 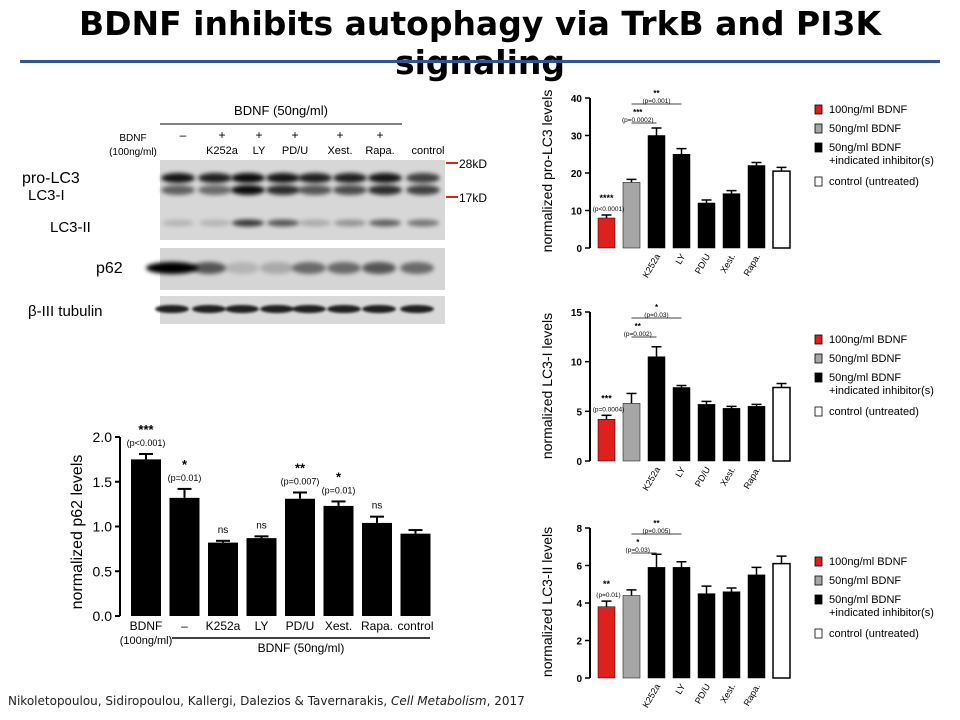 I want to click on p62-category-label: Xest., so click(x=338, y=626).